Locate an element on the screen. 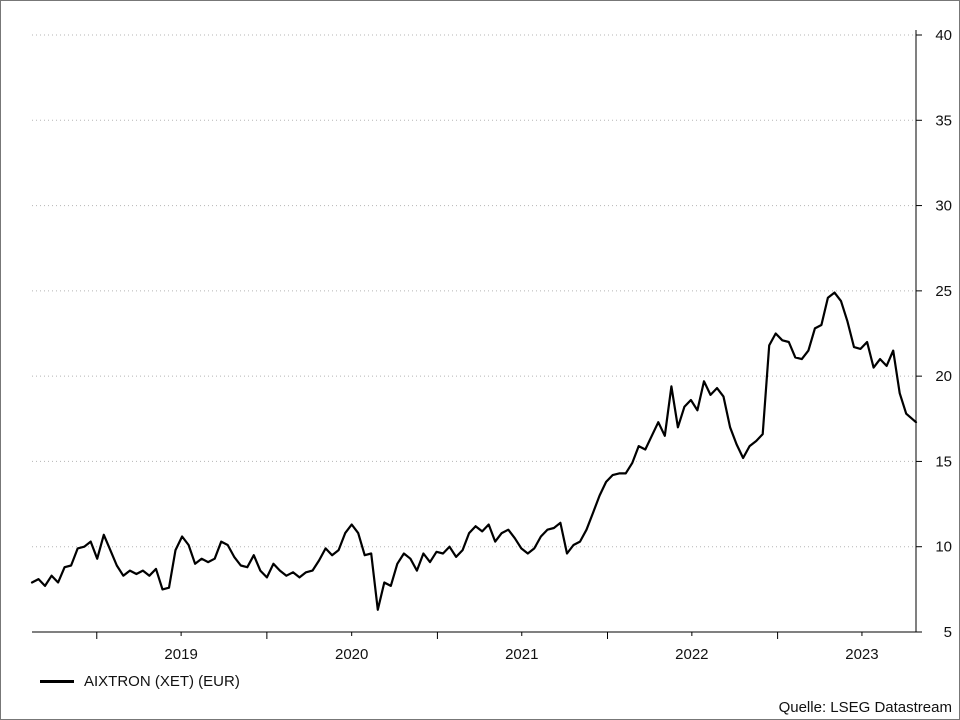 The image size is (960, 720). source-note: Quelle: LSEG Datastream is located at coordinates (865, 707).